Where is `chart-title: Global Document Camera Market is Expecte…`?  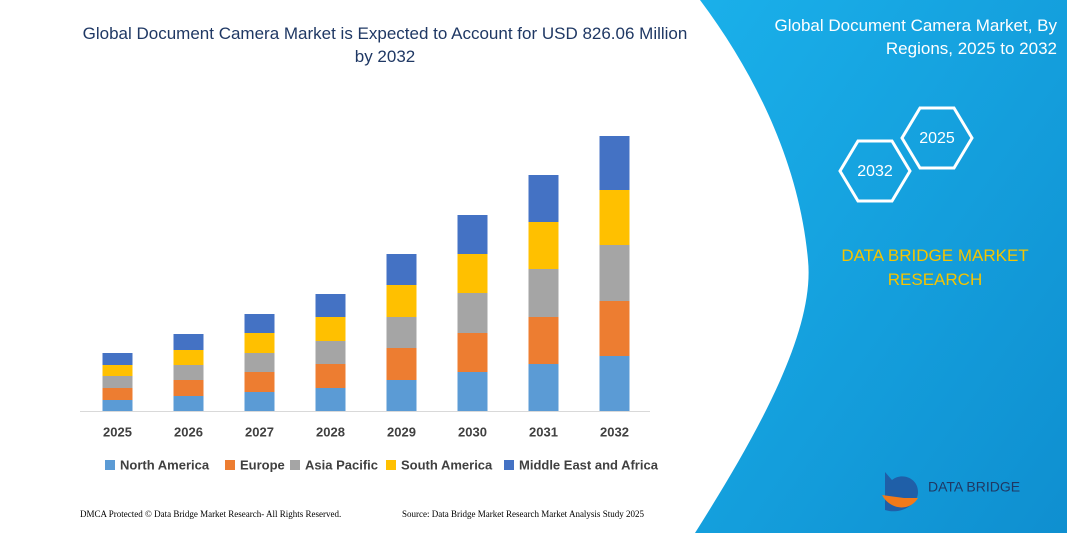
chart-title: Global Document Camera Market is Expecte… is located at coordinates (385, 45).